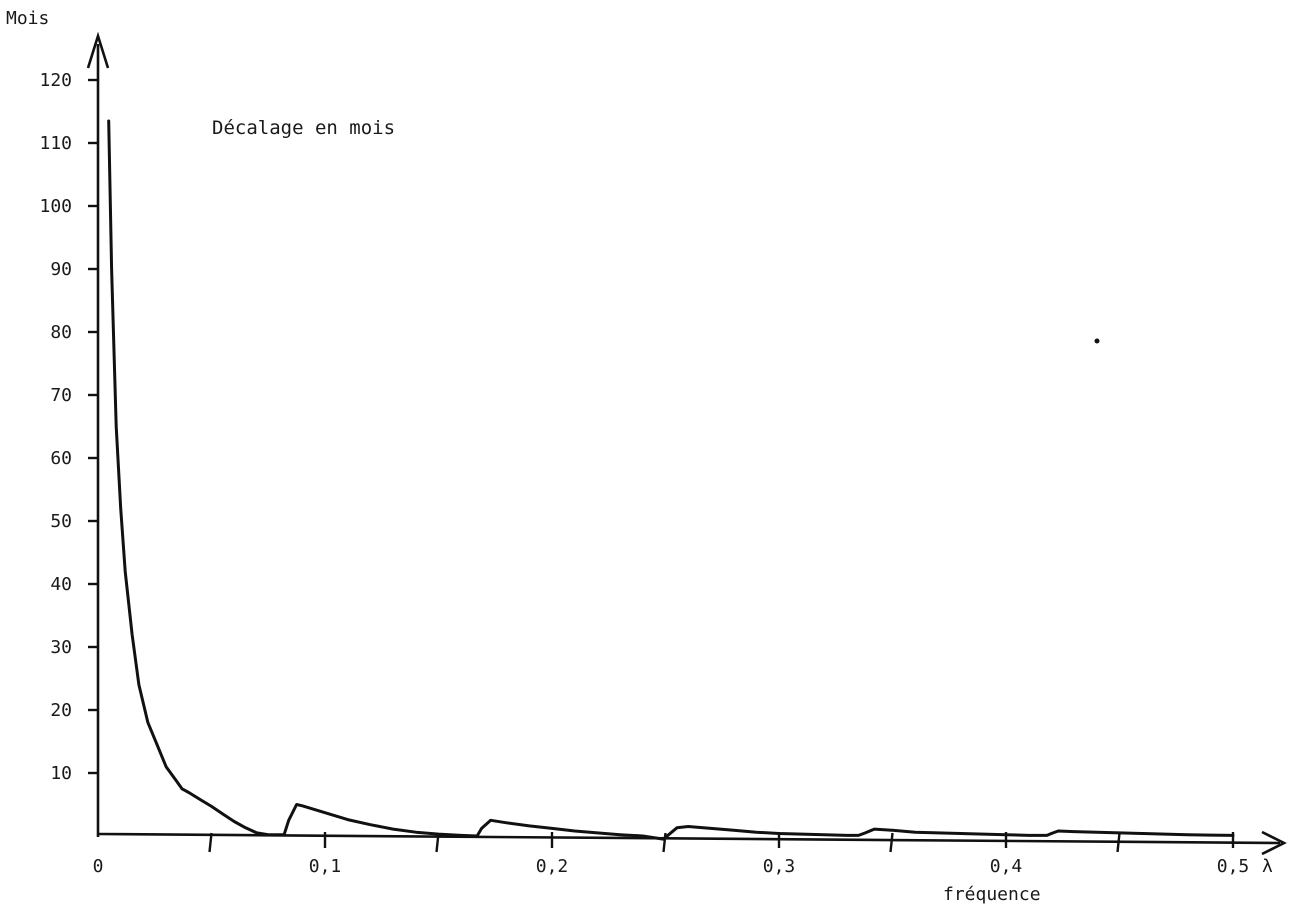 The image size is (1297, 910). Describe the element at coordinates (1267, 866) in the screenshot. I see `x-axis-symbol: λ` at that location.